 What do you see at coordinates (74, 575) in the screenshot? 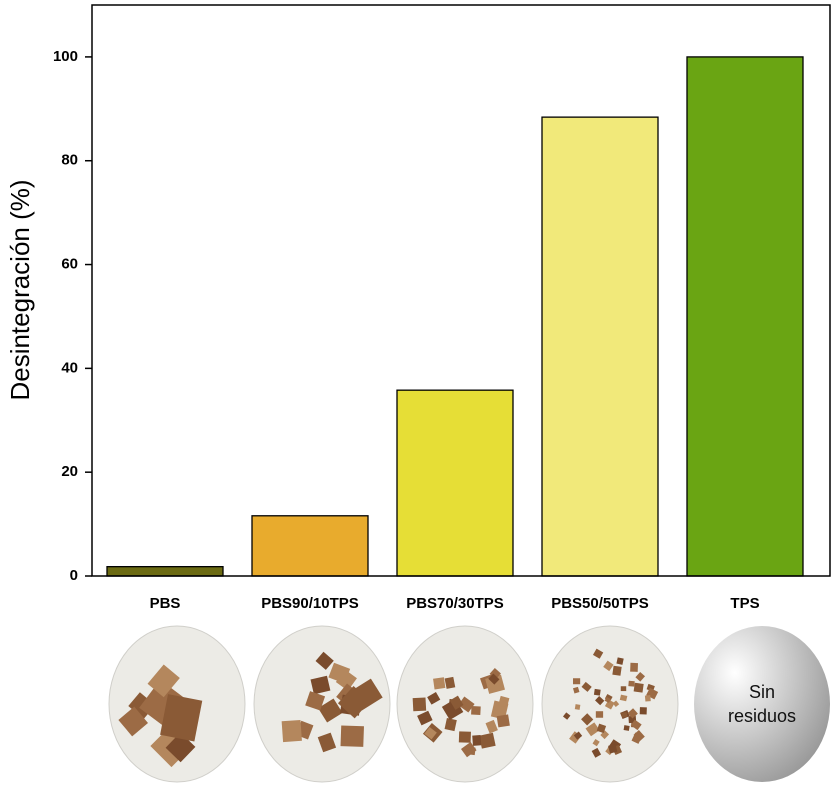
I see `y-tick-label: 0` at bounding box center [74, 575].